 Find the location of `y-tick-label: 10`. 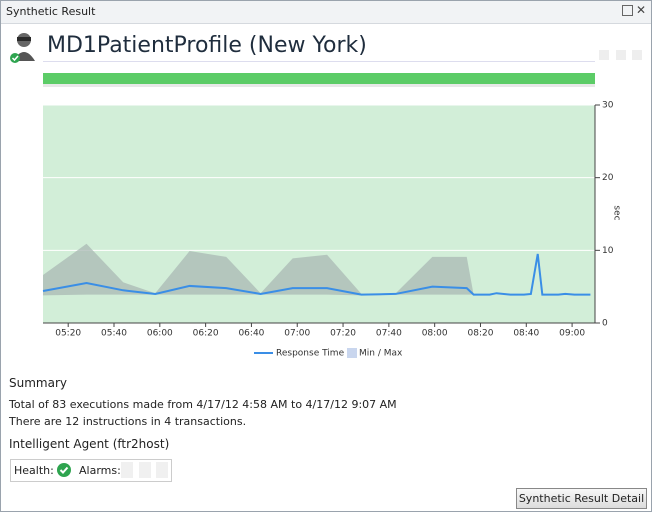

y-tick-label: 10 is located at coordinates (608, 251).